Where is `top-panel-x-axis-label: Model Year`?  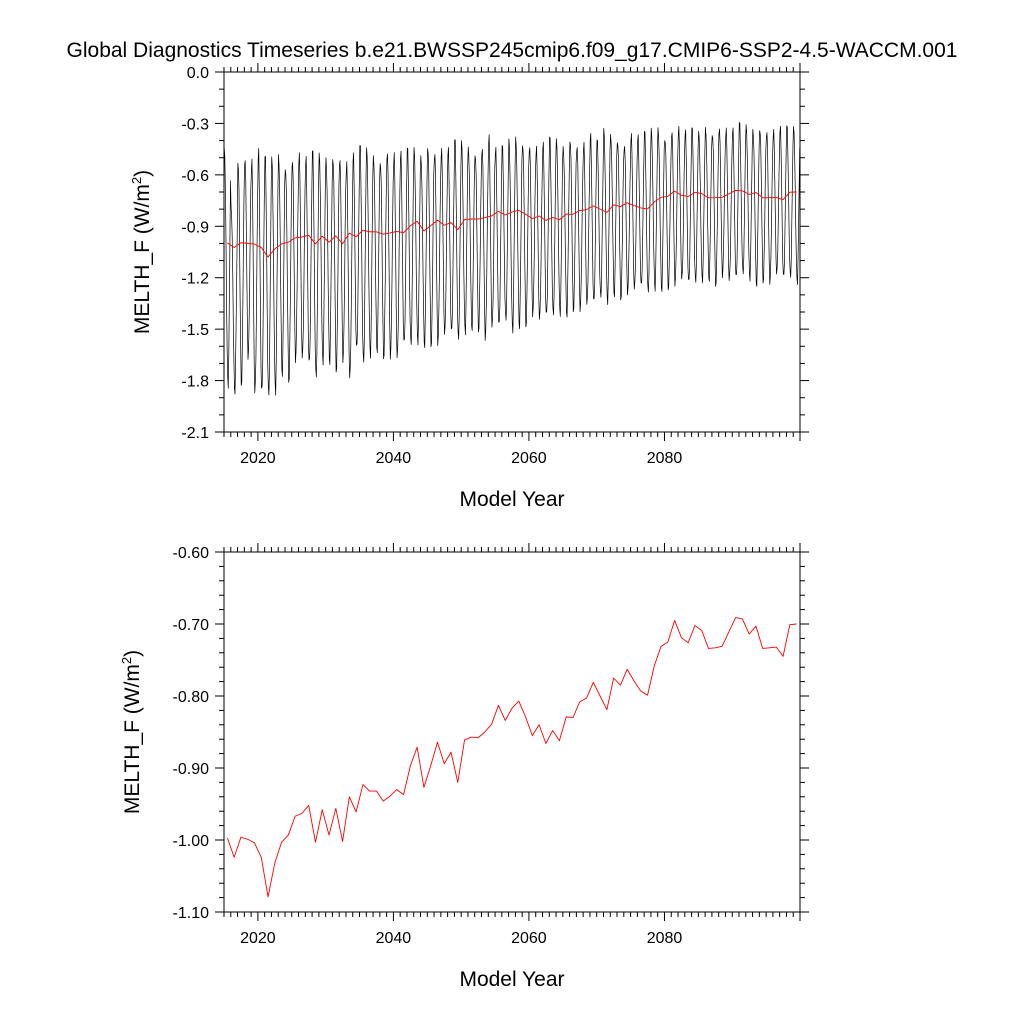
top-panel-x-axis-label: Model Year is located at coordinates (511, 499).